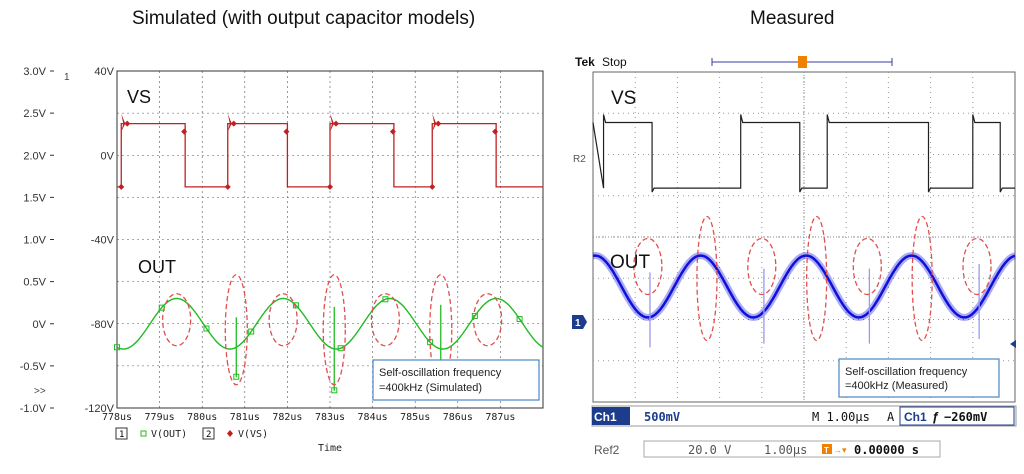 The width and height of the screenshot is (1024, 474). What do you see at coordinates (458, 417) in the screenshot?
I see `sim-x-tick-label: 786us` at bounding box center [458, 417].